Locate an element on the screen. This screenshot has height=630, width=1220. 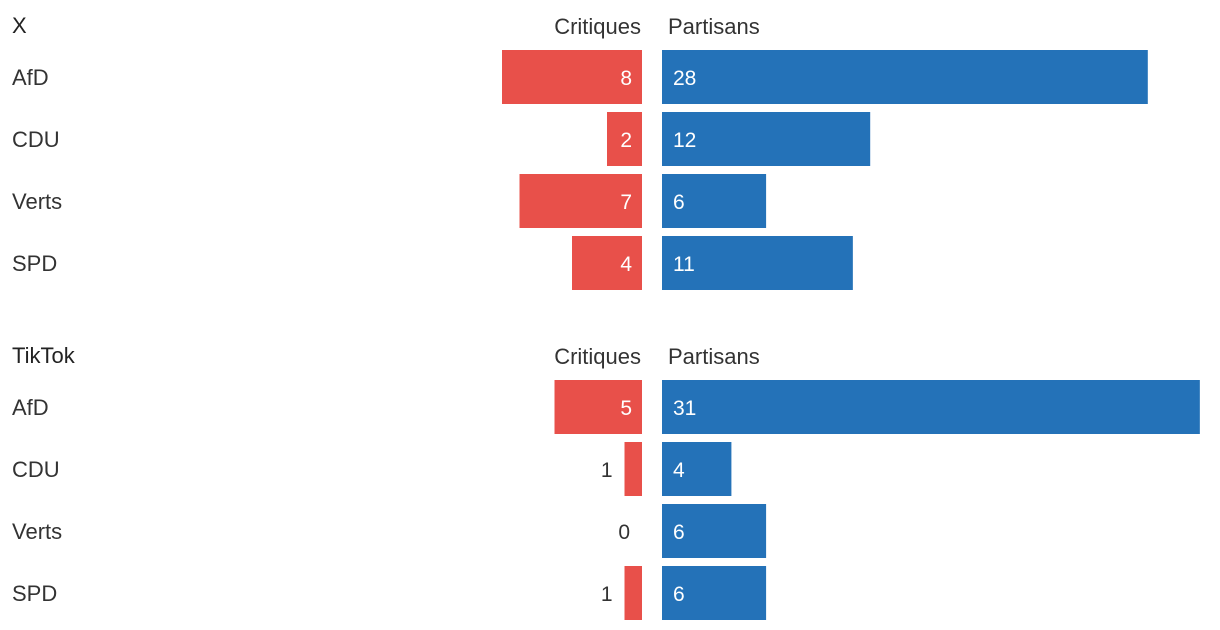
value-label-critiques: 0 is located at coordinates (624, 532).